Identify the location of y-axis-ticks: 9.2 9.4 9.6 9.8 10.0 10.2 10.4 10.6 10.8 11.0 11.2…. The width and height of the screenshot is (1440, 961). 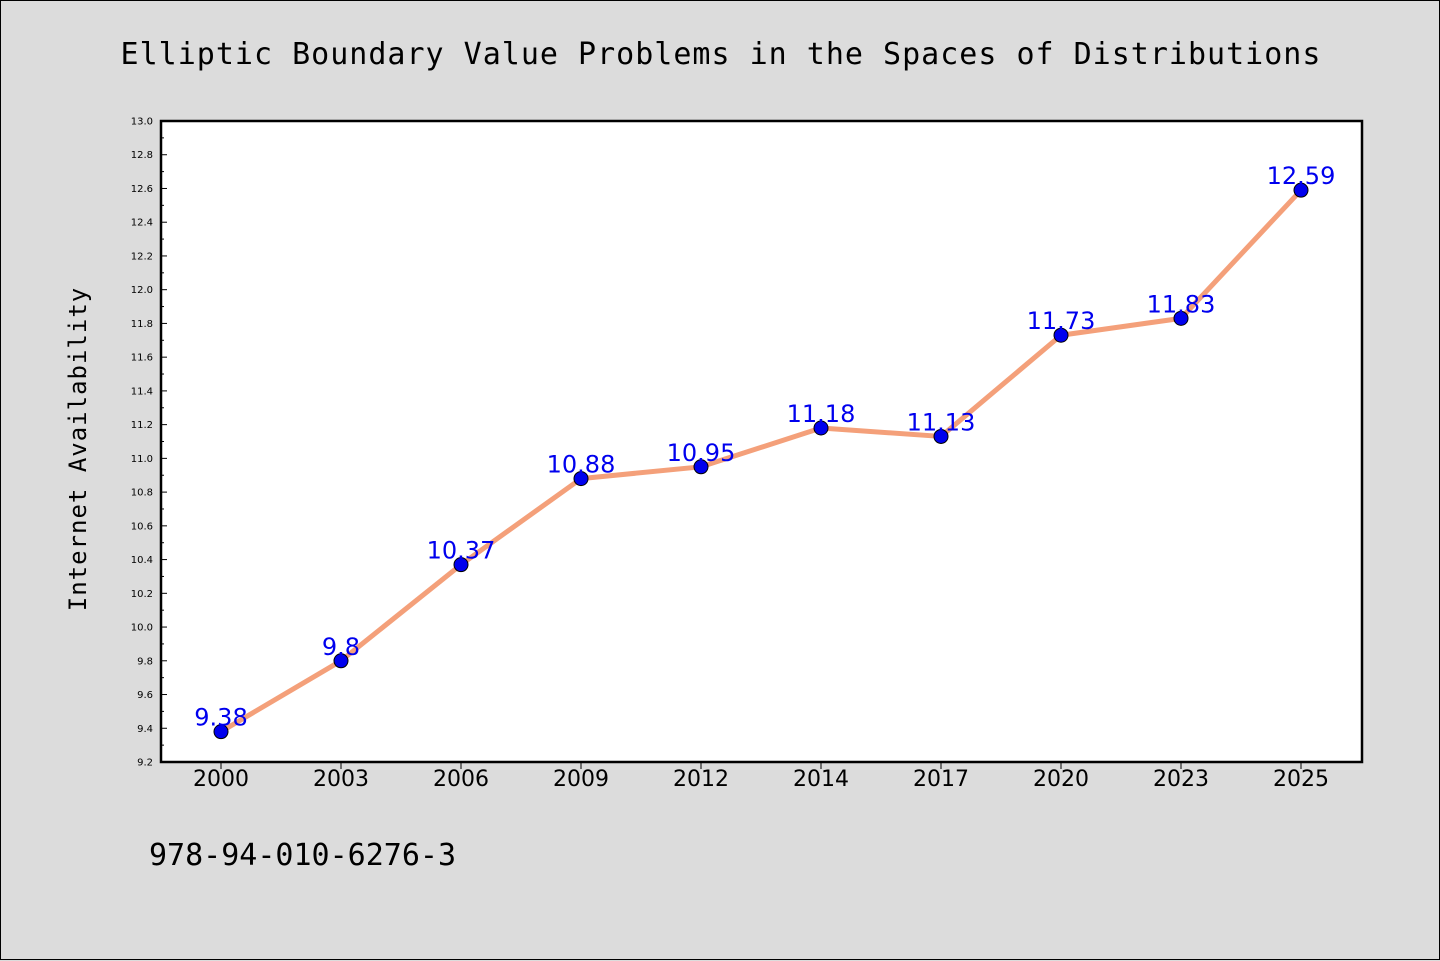
(149, 443).